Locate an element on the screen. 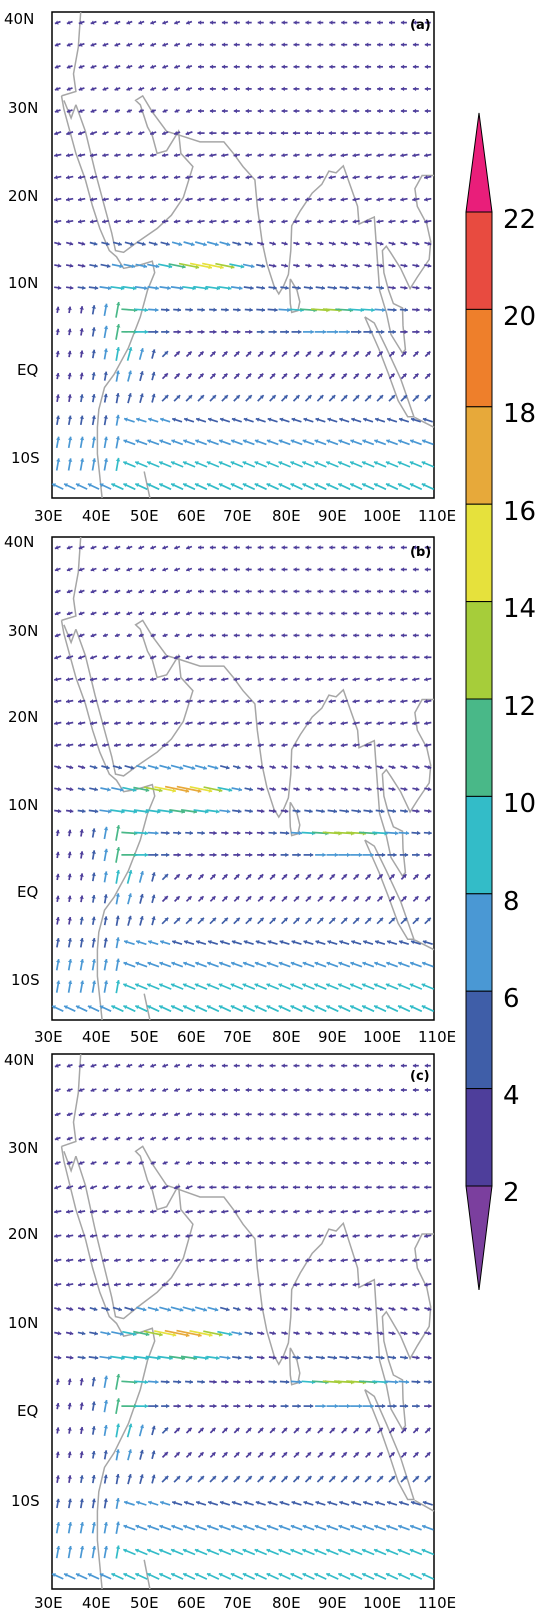 This screenshot has height=1613, width=559. colorbar-swatch is located at coordinates (479, 358).